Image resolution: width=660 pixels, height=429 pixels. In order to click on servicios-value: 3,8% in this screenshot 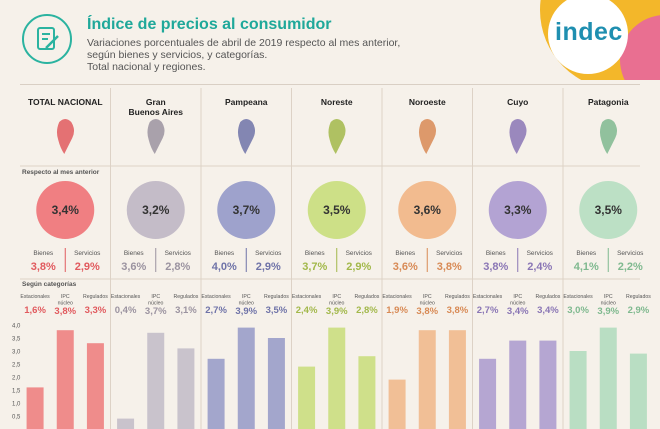, I will do `click(449, 267)`.